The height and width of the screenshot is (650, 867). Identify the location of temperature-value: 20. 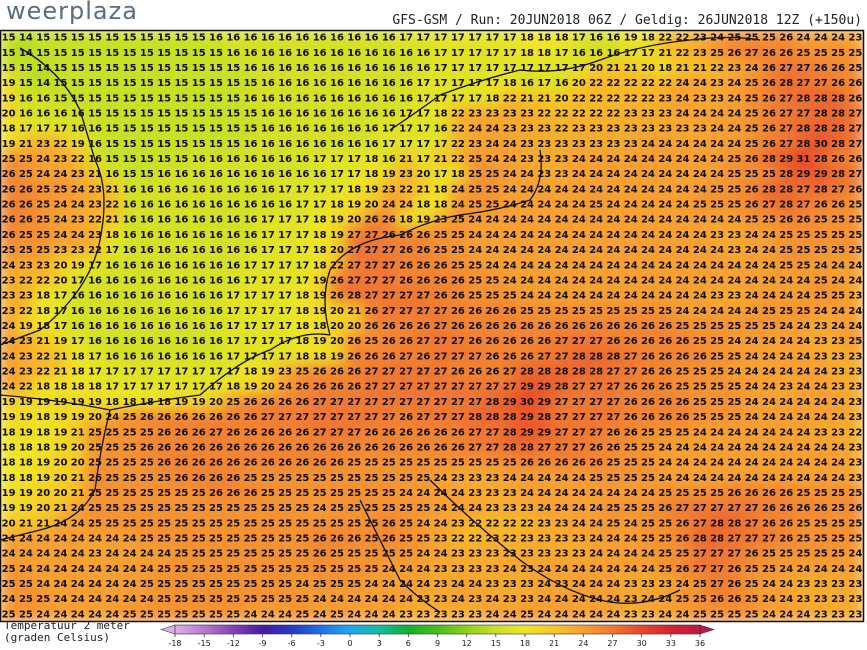
(648, 68).